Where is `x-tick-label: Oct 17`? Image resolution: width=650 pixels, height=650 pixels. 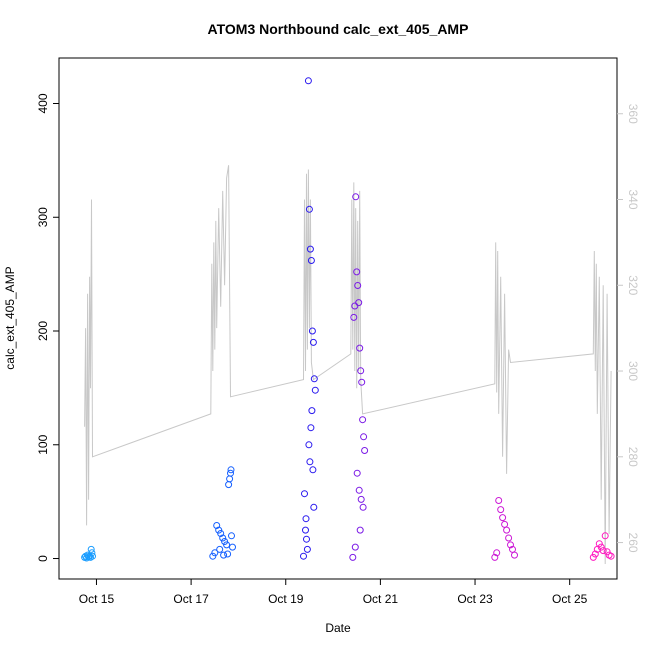 x-tick-label: Oct 17 is located at coordinates (191, 599).